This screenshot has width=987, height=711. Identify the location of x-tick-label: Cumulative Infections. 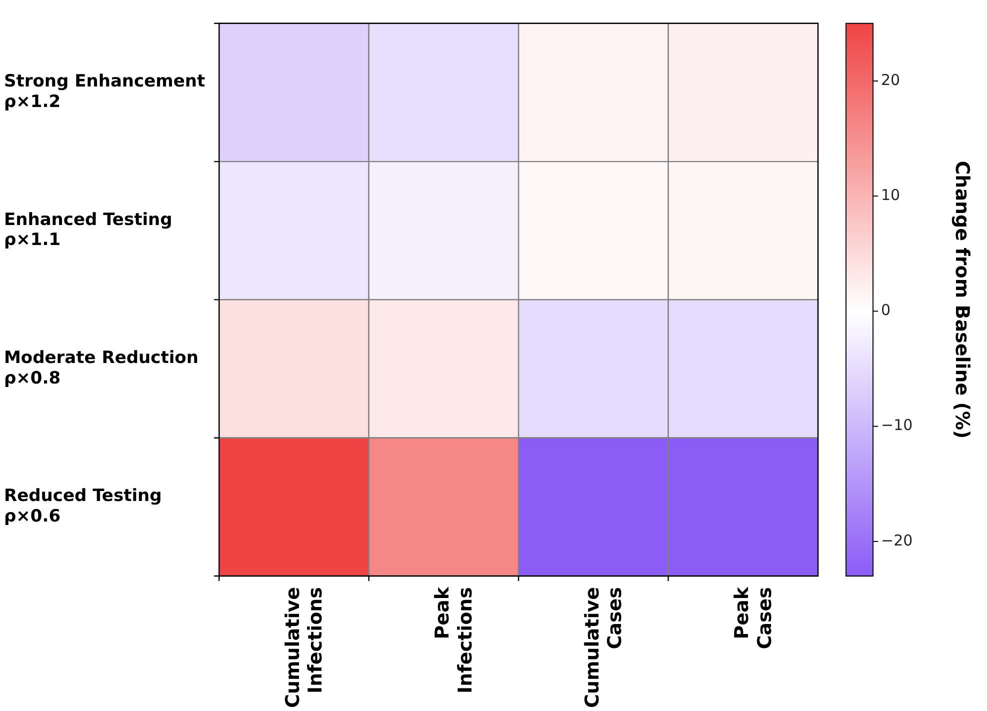
(304, 647).